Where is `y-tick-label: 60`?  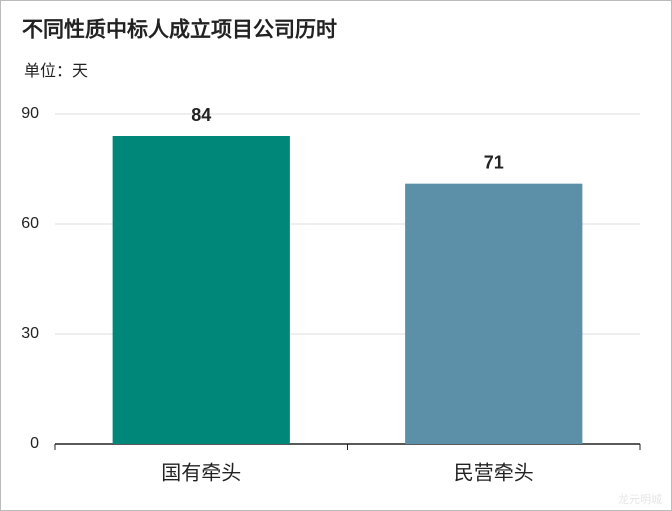 y-tick-label: 60 is located at coordinates (30, 223).